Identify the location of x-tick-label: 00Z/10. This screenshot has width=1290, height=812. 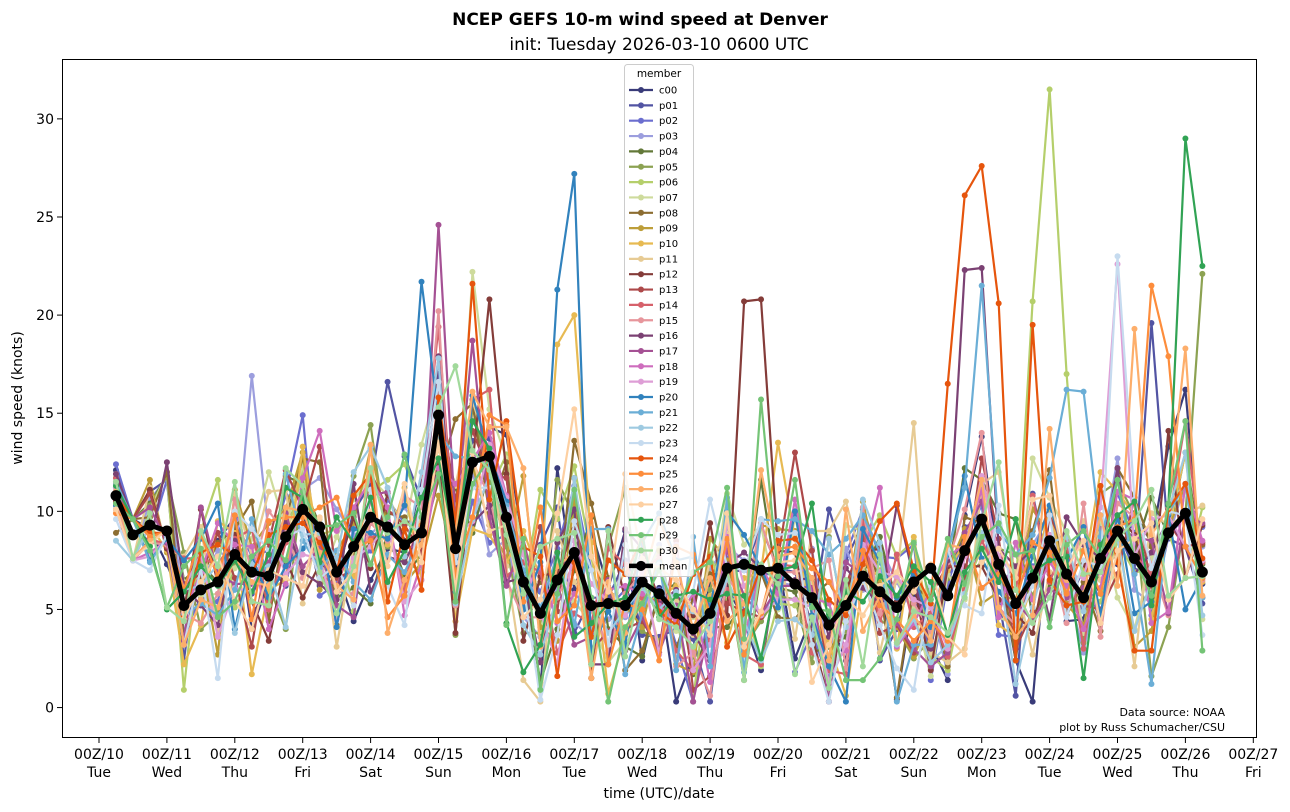
(99, 755).